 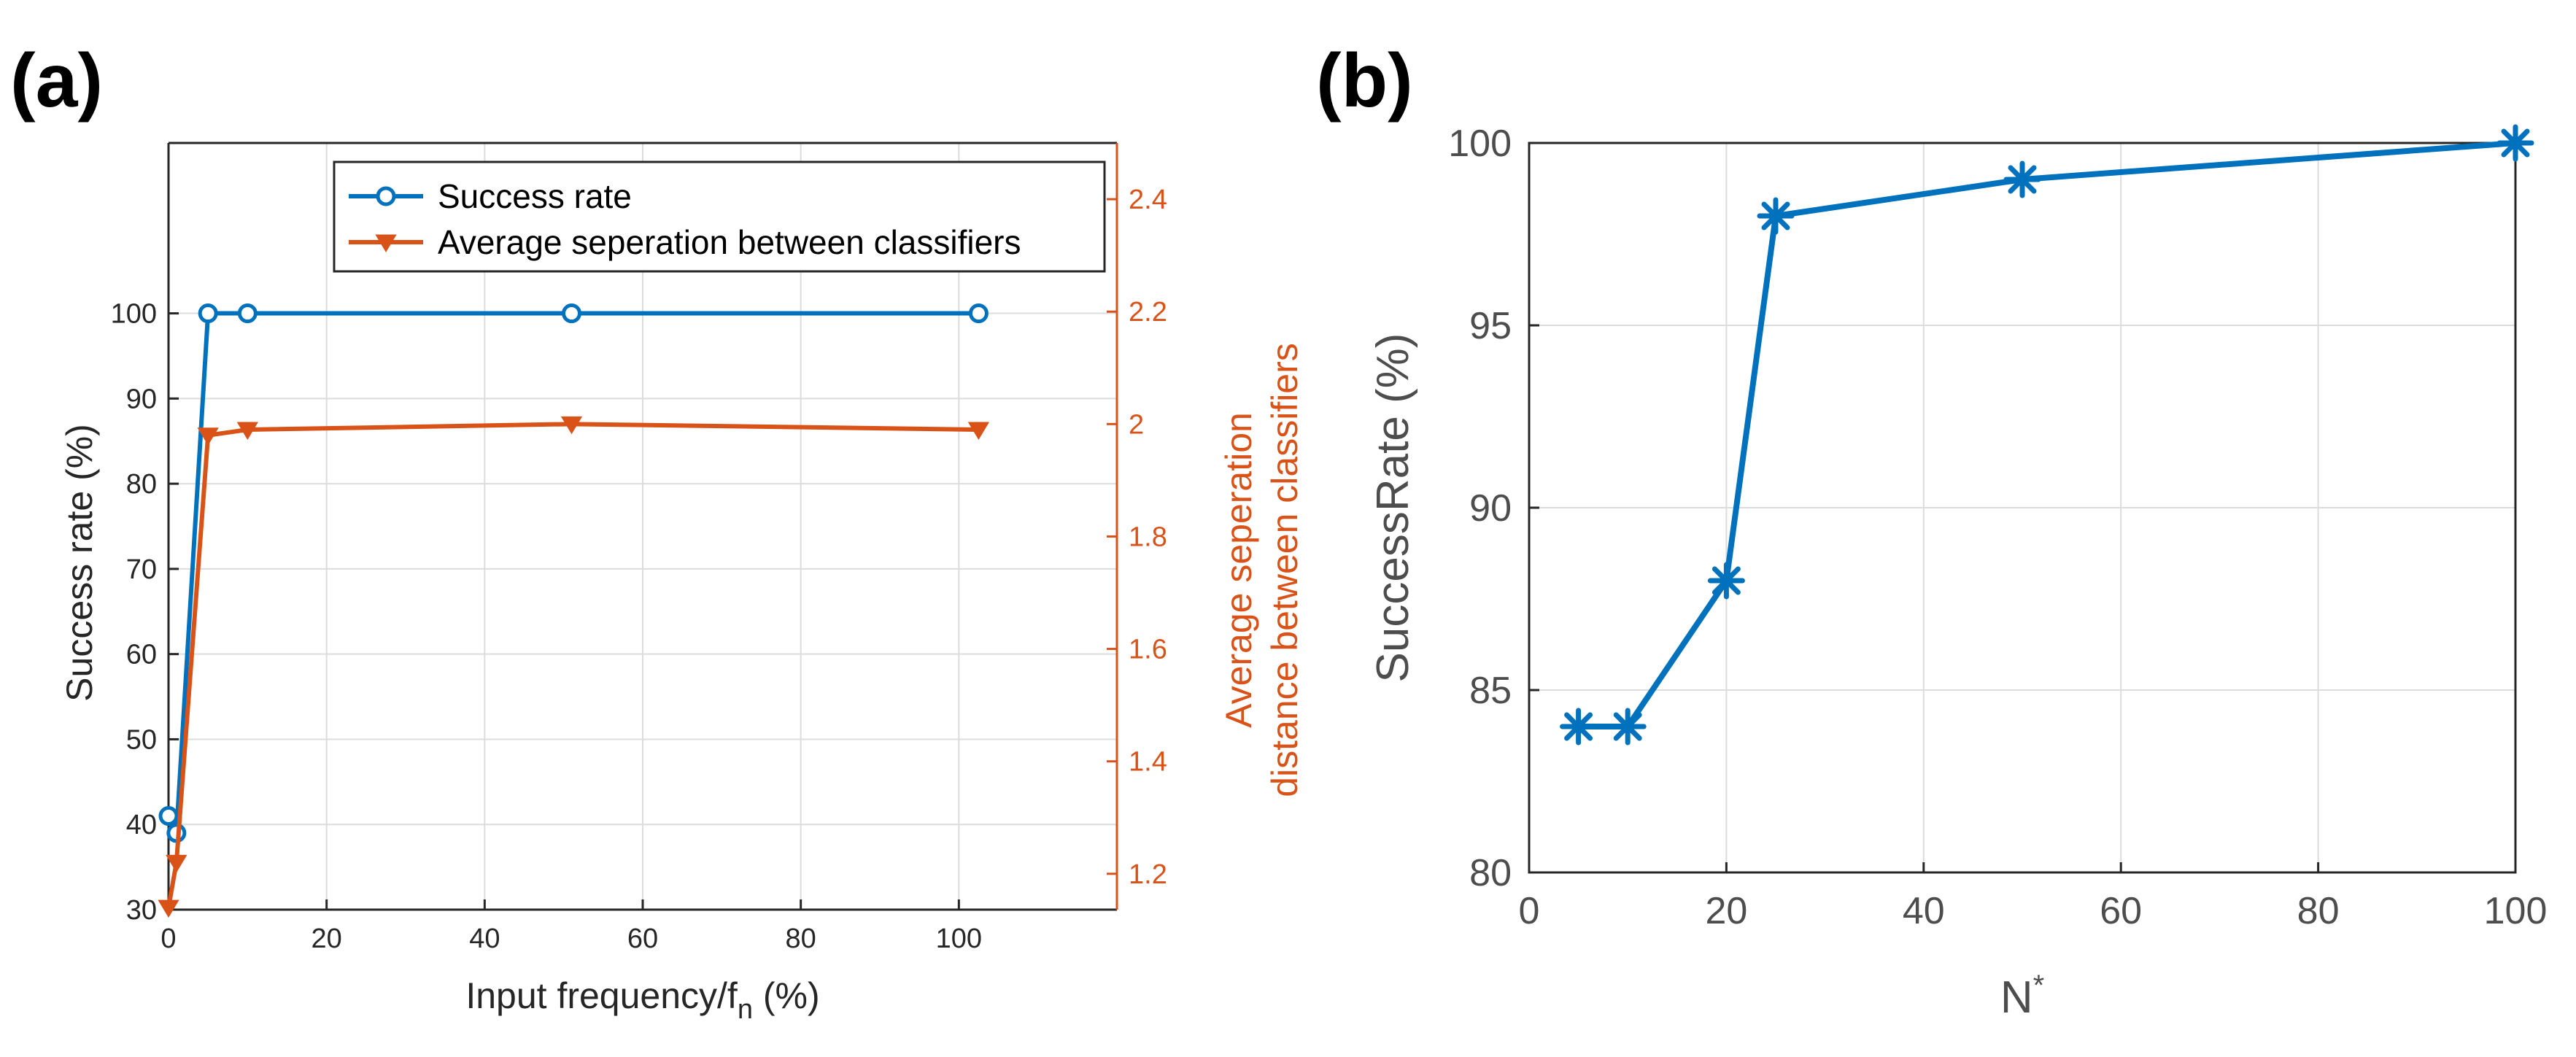 I want to click on x-axis-label-superscript: *, so click(x=2039, y=985).